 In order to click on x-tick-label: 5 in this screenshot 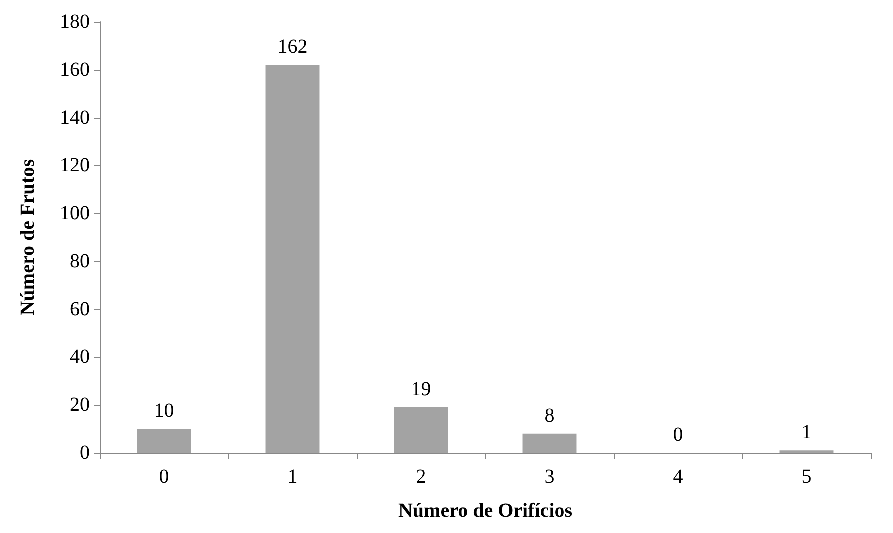, I will do `click(807, 477)`.